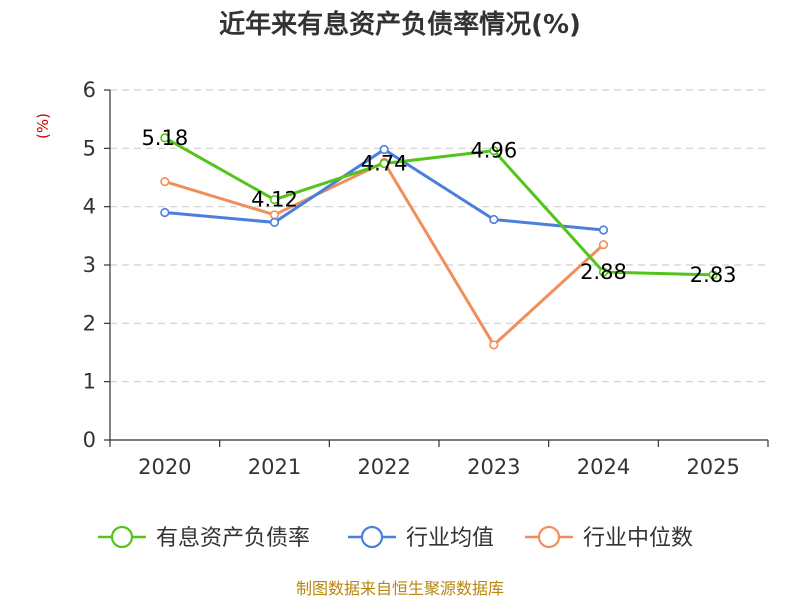 The width and height of the screenshot is (800, 600). I want to click on x-tick-label: 2025, so click(712, 467).